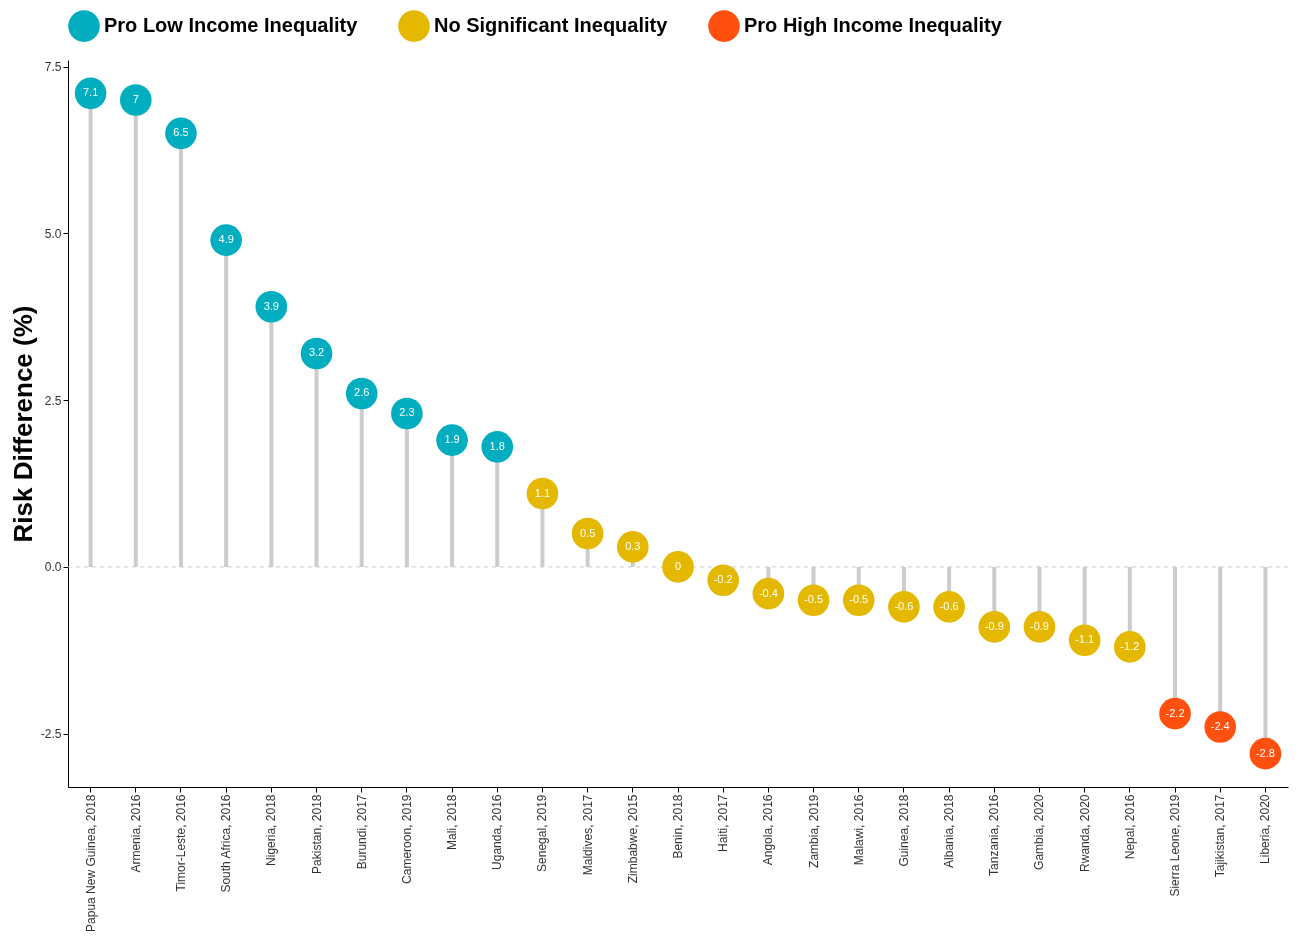 The width and height of the screenshot is (1299, 937). What do you see at coordinates (587, 835) in the screenshot?
I see `x-tick-label: Maldives, 2017` at bounding box center [587, 835].